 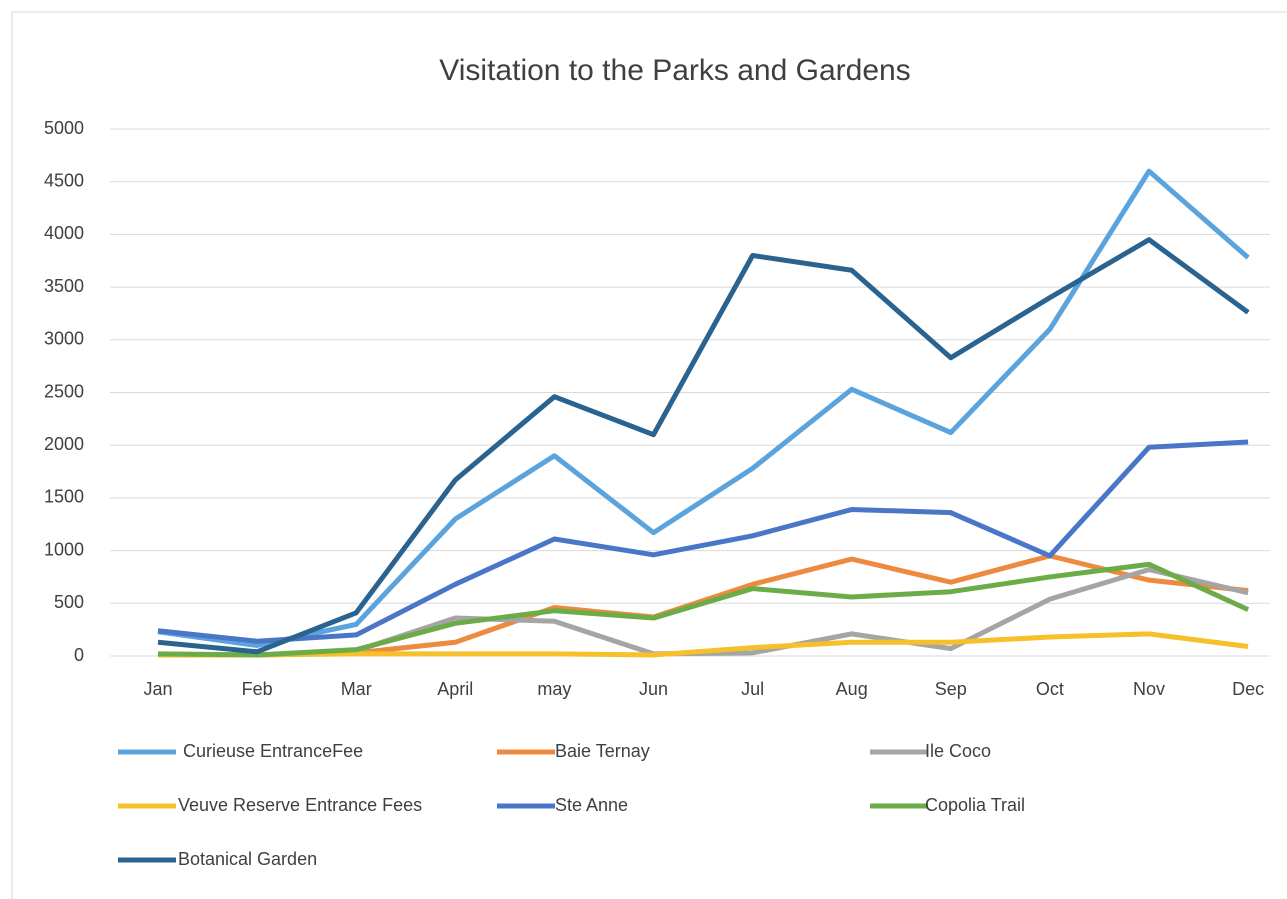 I want to click on y-tick-label: 2500, so click(x=64, y=391).